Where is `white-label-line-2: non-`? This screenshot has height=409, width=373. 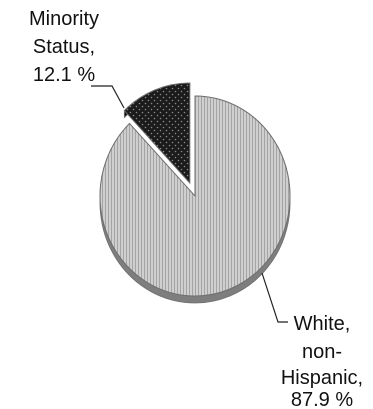
white-label-line-2: non- is located at coordinates (322, 352).